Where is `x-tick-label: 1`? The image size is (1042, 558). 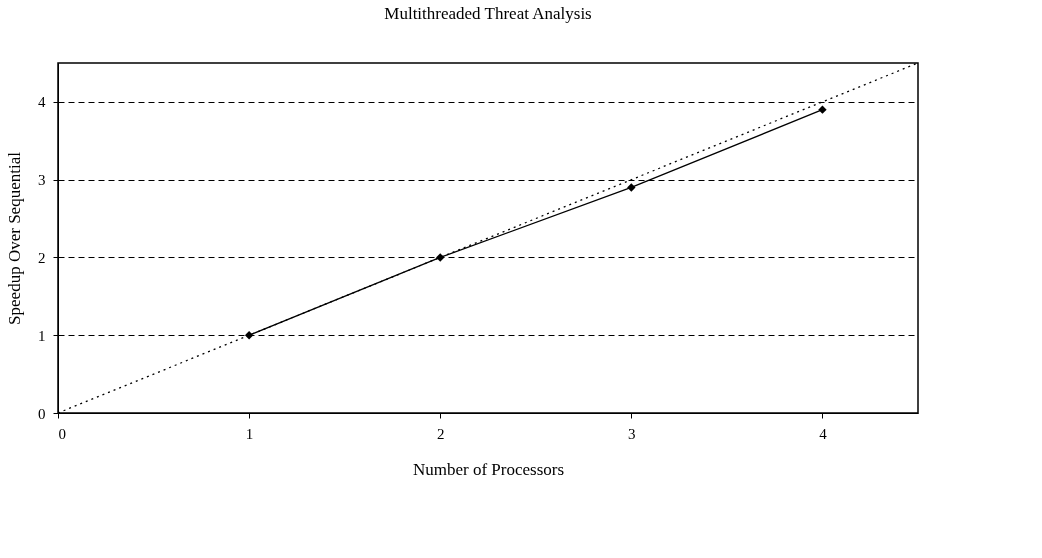 x-tick-label: 1 is located at coordinates (249, 433).